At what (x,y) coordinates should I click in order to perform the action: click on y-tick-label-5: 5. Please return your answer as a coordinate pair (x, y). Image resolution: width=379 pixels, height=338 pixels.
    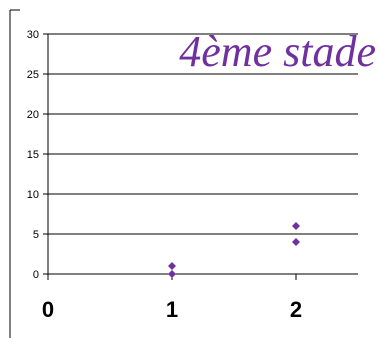
    Looking at the image, I should click on (36, 235).